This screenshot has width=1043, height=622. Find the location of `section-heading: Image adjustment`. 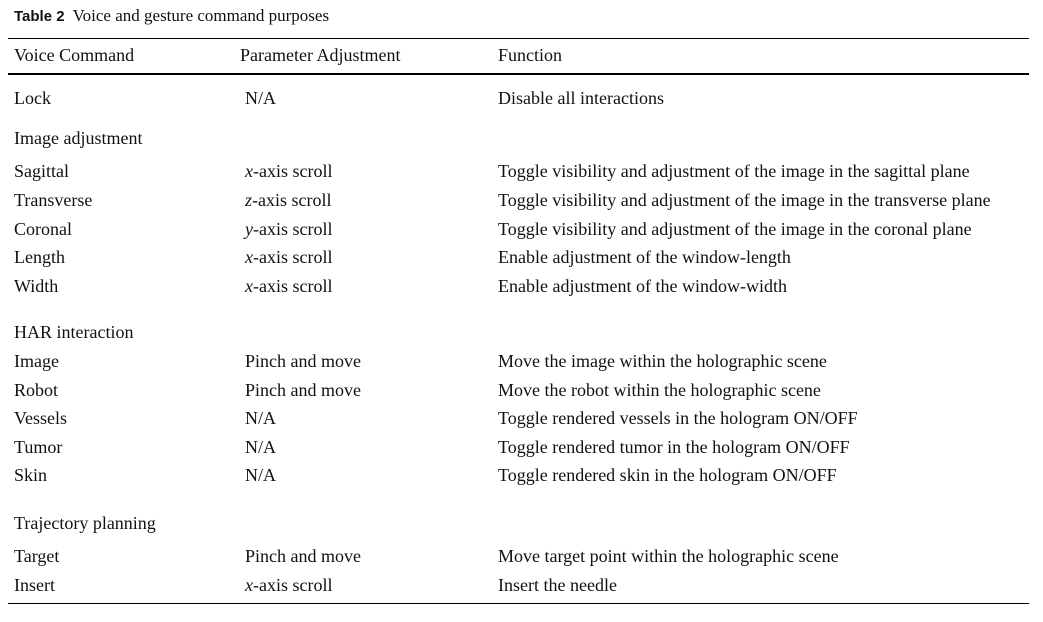

section-heading: Image adjustment is located at coordinates (78, 138).